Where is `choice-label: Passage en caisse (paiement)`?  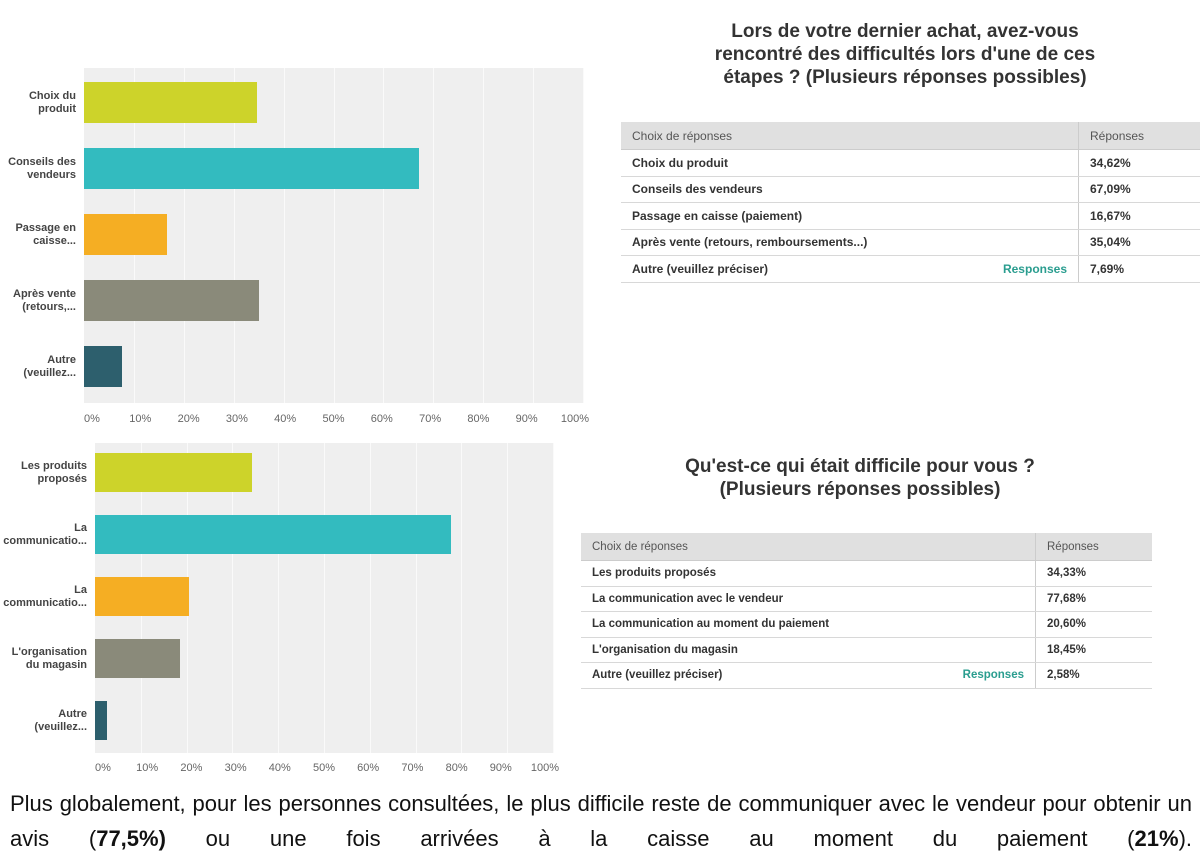
choice-label: Passage en caisse (paiement) is located at coordinates (792, 216).